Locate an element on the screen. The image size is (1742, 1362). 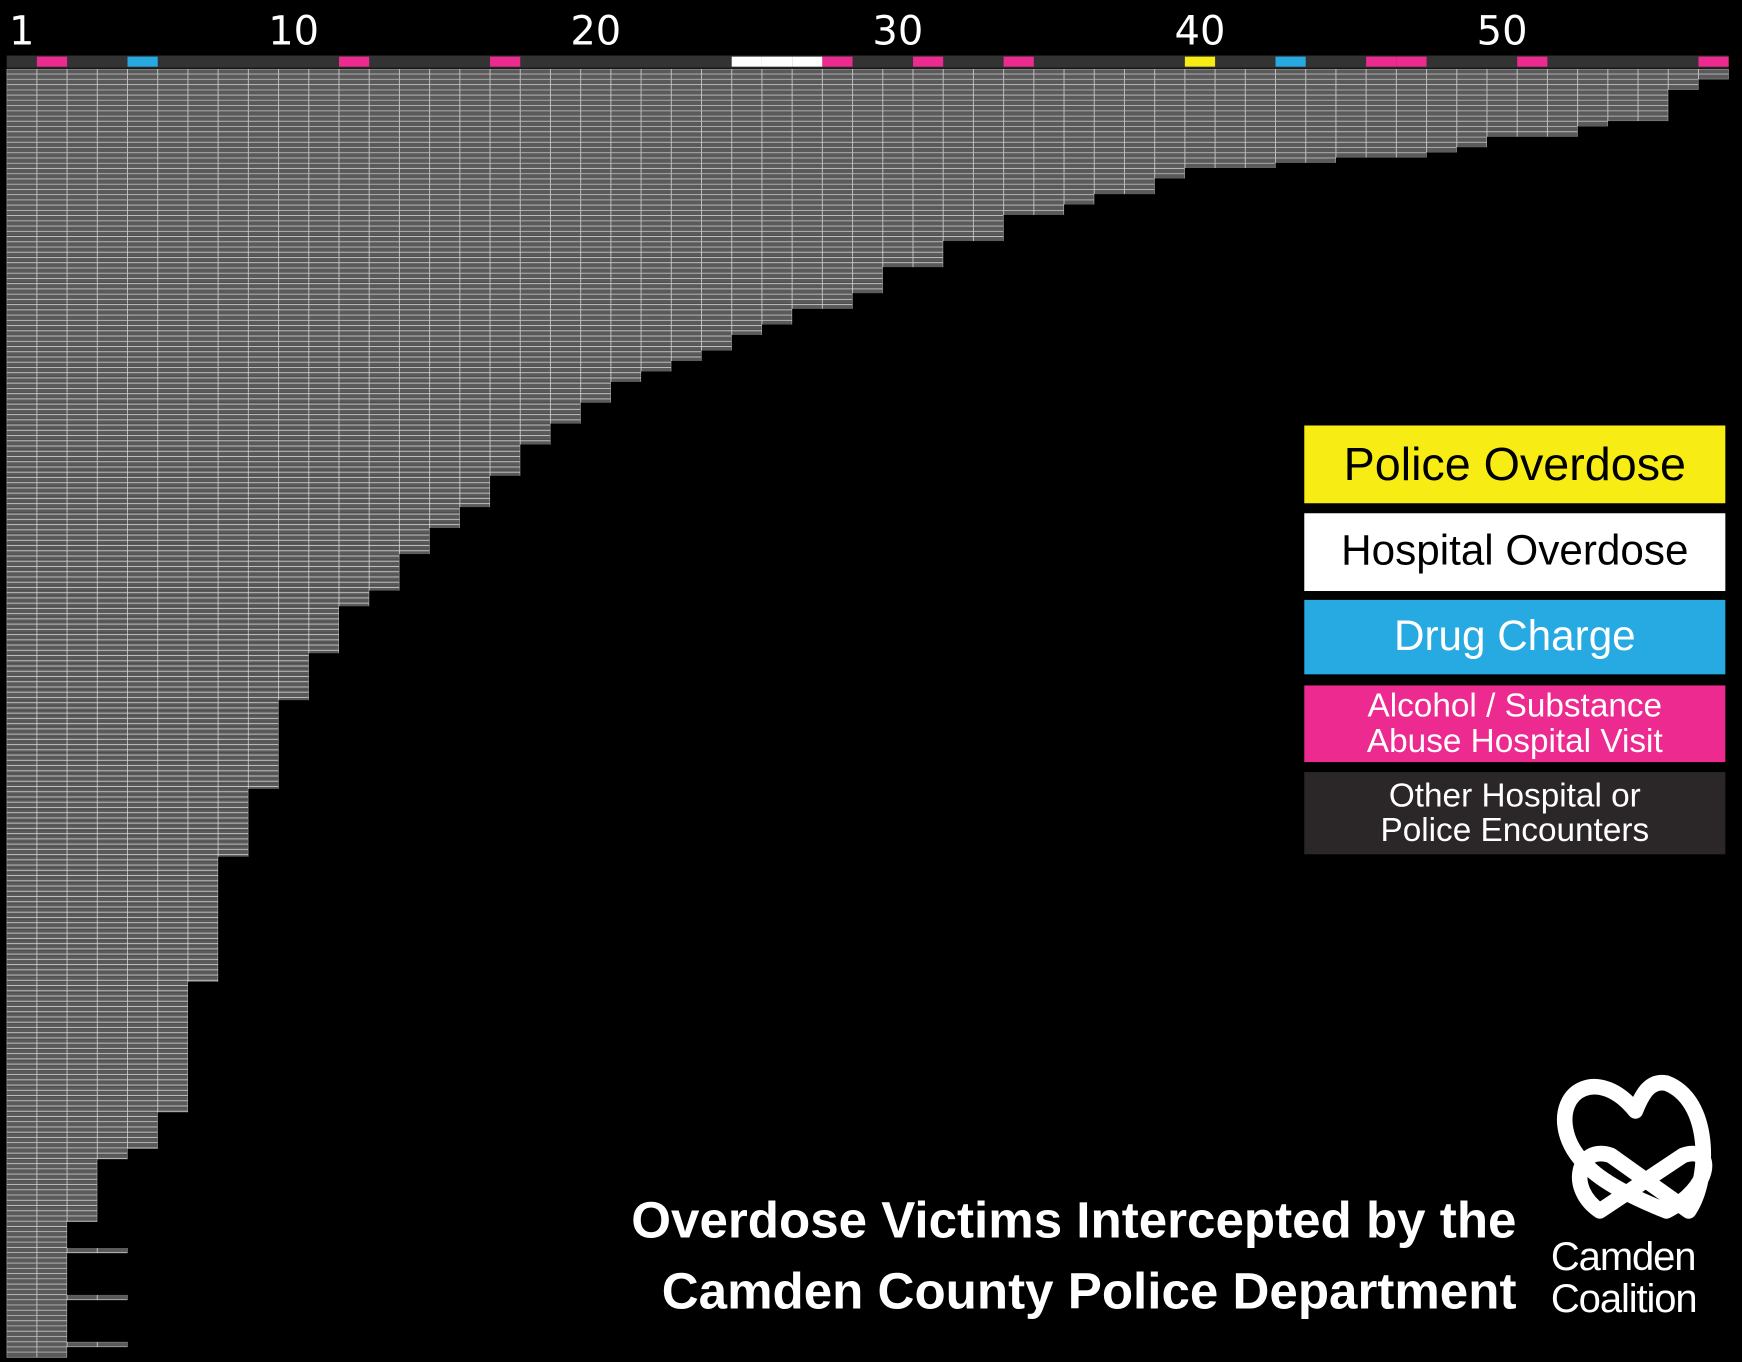
legend-drug-charge: Drug Charge is located at coordinates (1515, 637).